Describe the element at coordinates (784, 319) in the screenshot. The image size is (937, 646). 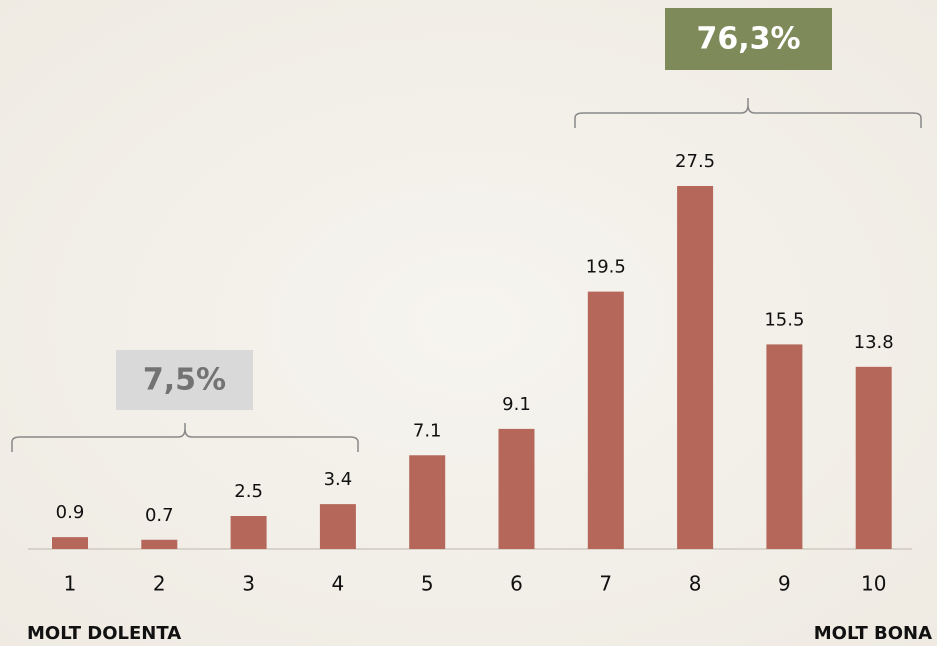
I see `data-label: 15.5` at that location.